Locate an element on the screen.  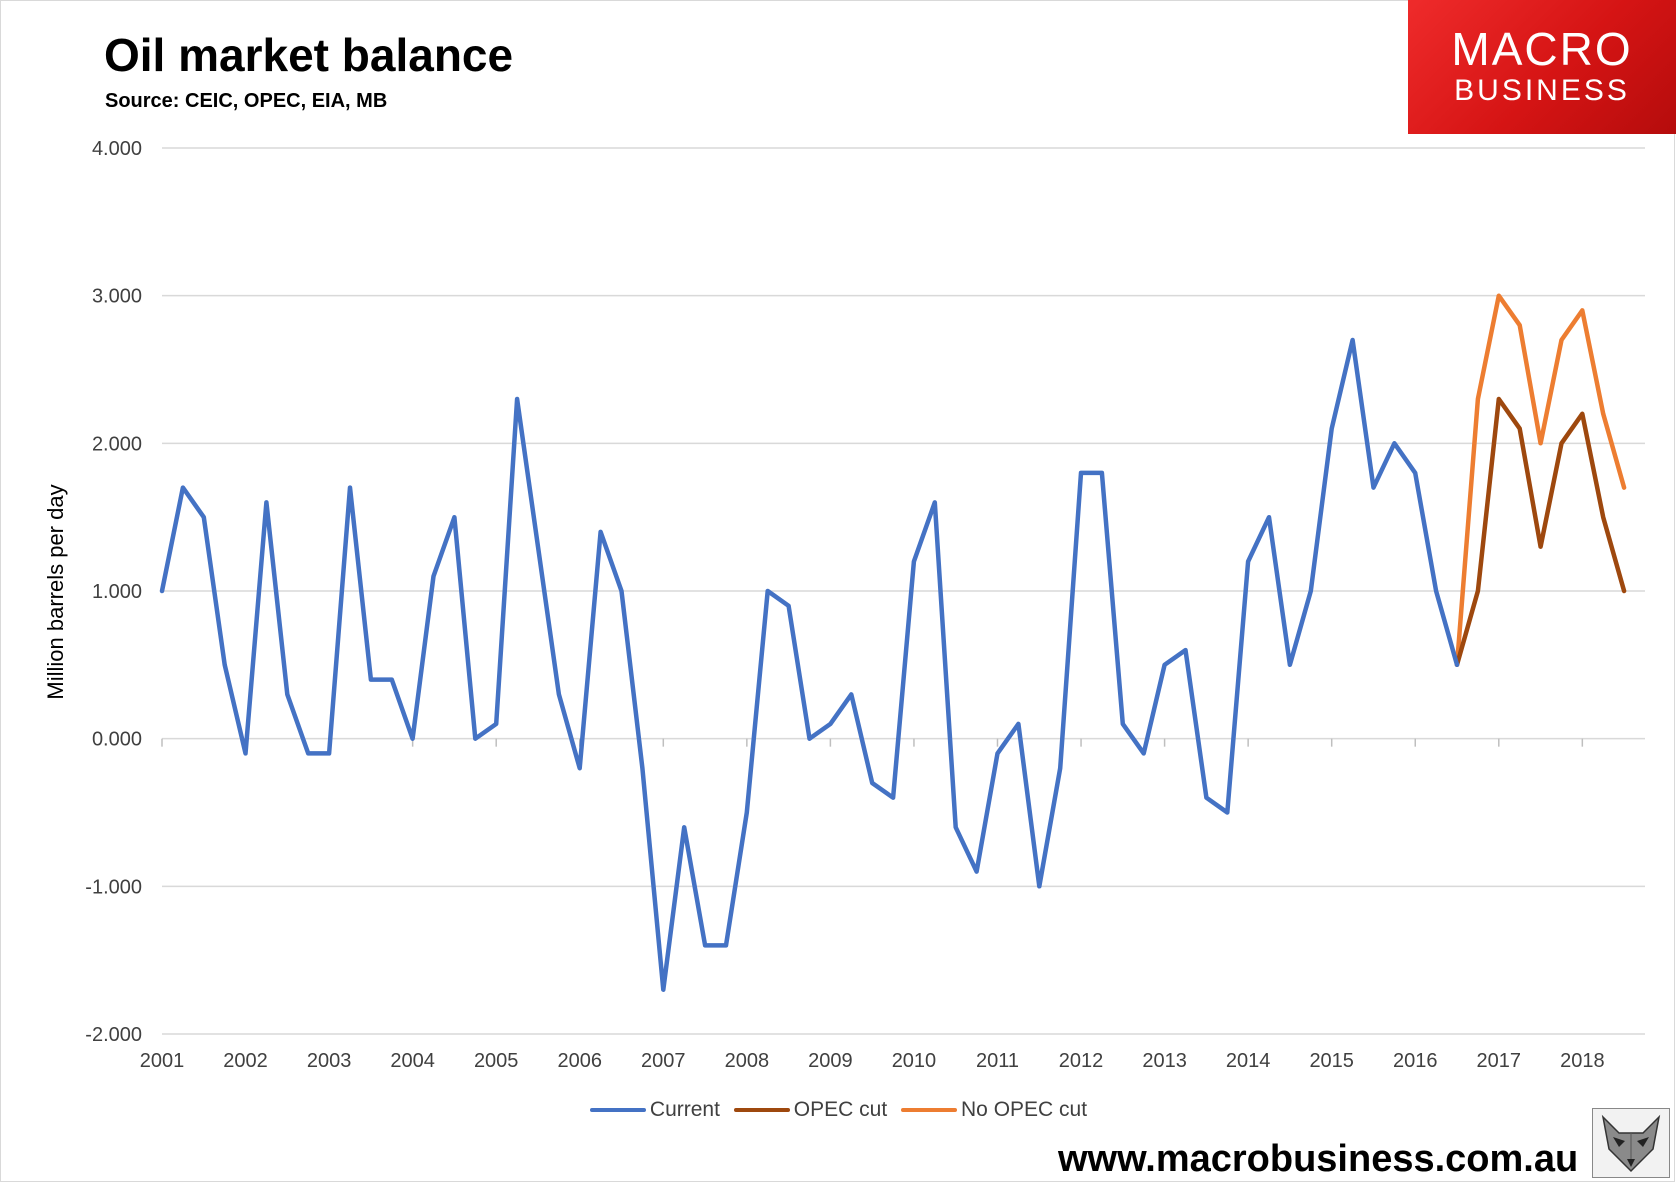
chart-legend: Current OPEC cut No OPEC cut is located at coordinates (838, 1110).